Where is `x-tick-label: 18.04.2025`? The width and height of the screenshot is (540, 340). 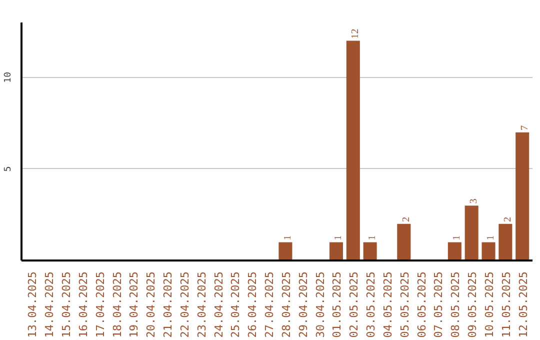
x-tick-label: 18.04.2025 is located at coordinates (117, 304).